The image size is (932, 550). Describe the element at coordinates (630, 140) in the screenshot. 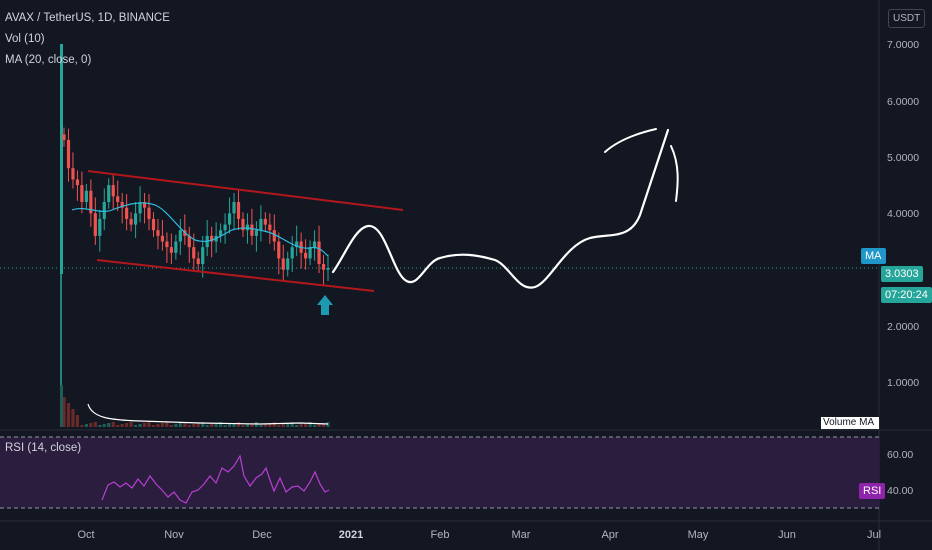

I see `freehand-stroke-top` at that location.